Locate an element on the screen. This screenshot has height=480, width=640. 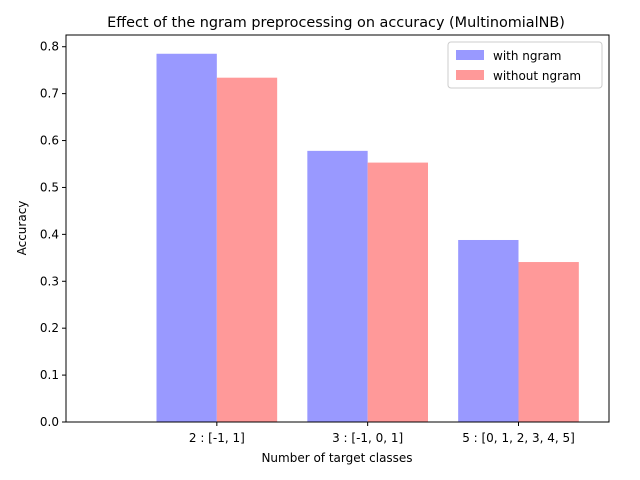
y-axis-label: Accuracy is located at coordinates (22, 228).